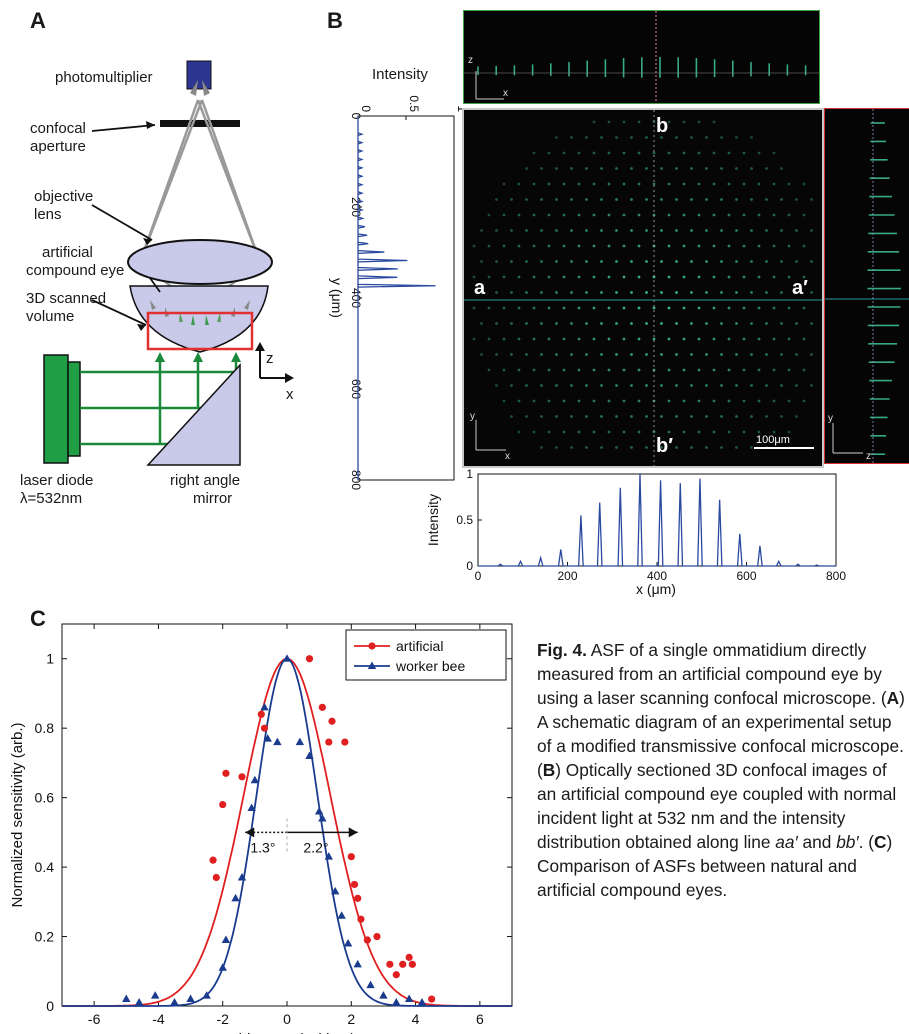 This screenshot has width=909, height=1034. Describe the element at coordinates (250, 832) in the screenshot. I see `fwhm-left-arrowhead` at that location.